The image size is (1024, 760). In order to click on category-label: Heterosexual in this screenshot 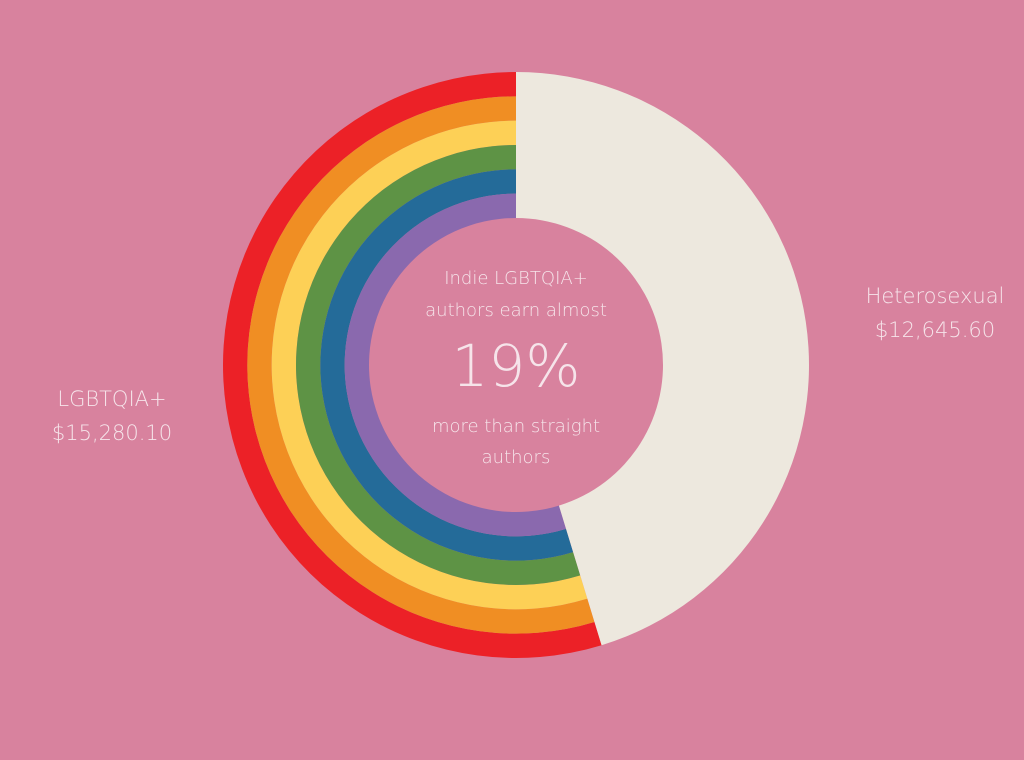, I will do `click(935, 296)`.